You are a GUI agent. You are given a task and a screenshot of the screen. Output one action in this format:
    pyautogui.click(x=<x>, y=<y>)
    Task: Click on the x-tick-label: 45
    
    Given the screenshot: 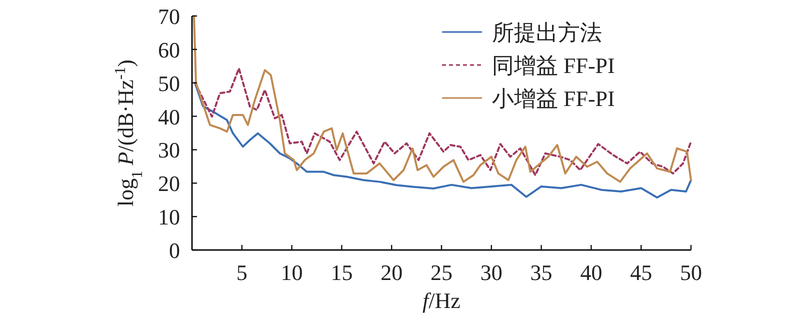 What is the action you would take?
    pyautogui.click(x=641, y=272)
    